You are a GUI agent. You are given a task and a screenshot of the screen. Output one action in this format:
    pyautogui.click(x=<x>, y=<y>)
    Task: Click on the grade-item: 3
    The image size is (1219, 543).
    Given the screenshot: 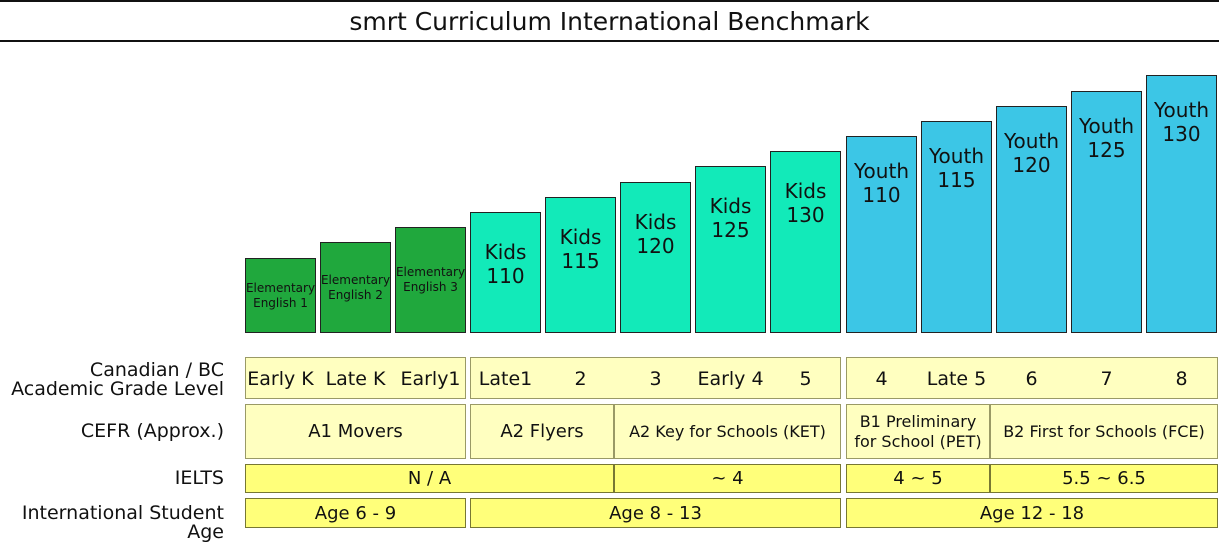 What is the action you would take?
    pyautogui.click(x=655, y=379)
    